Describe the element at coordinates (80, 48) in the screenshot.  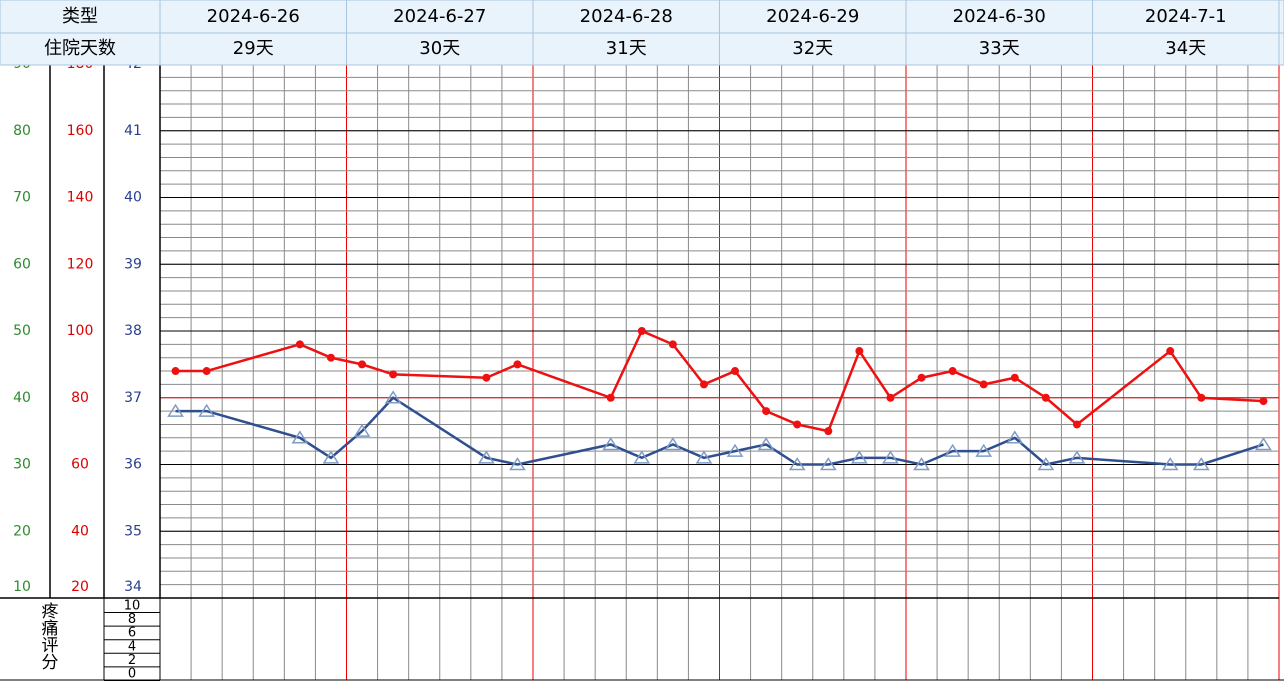
I see `days-label: 住院天数` at that location.